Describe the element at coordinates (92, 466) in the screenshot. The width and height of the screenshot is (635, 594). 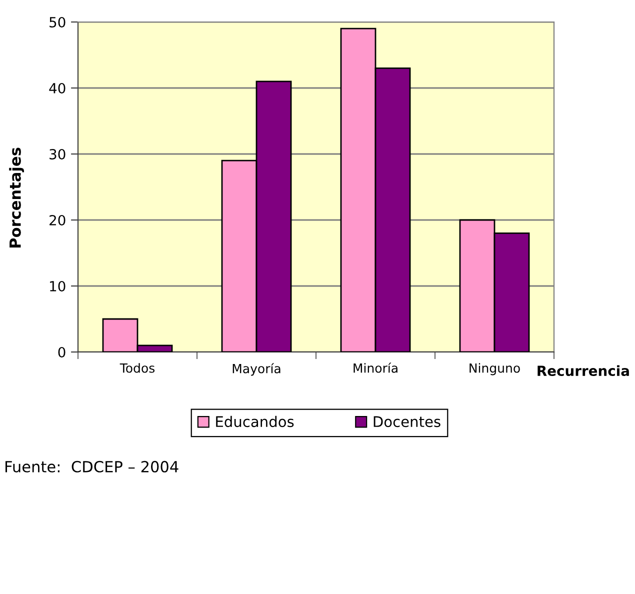
I see `source-note: Fuente: CDCEP – 2004` at that location.